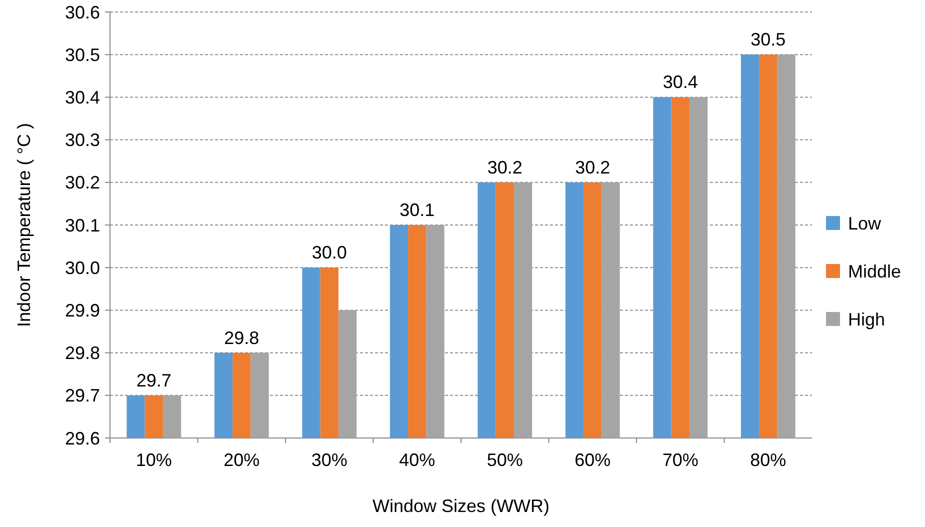 This screenshot has height=527, width=925. I want to click on x-tick-label: 70%, so click(680, 460).